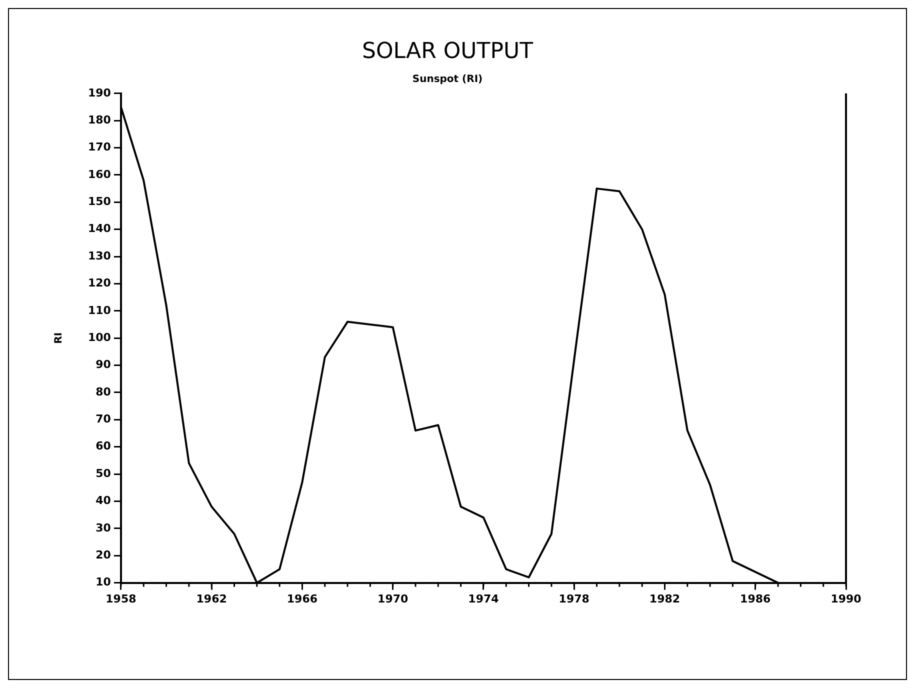 The image size is (917, 690). Describe the element at coordinates (104, 419) in the screenshot. I see `y-tick-label: 70` at that location.